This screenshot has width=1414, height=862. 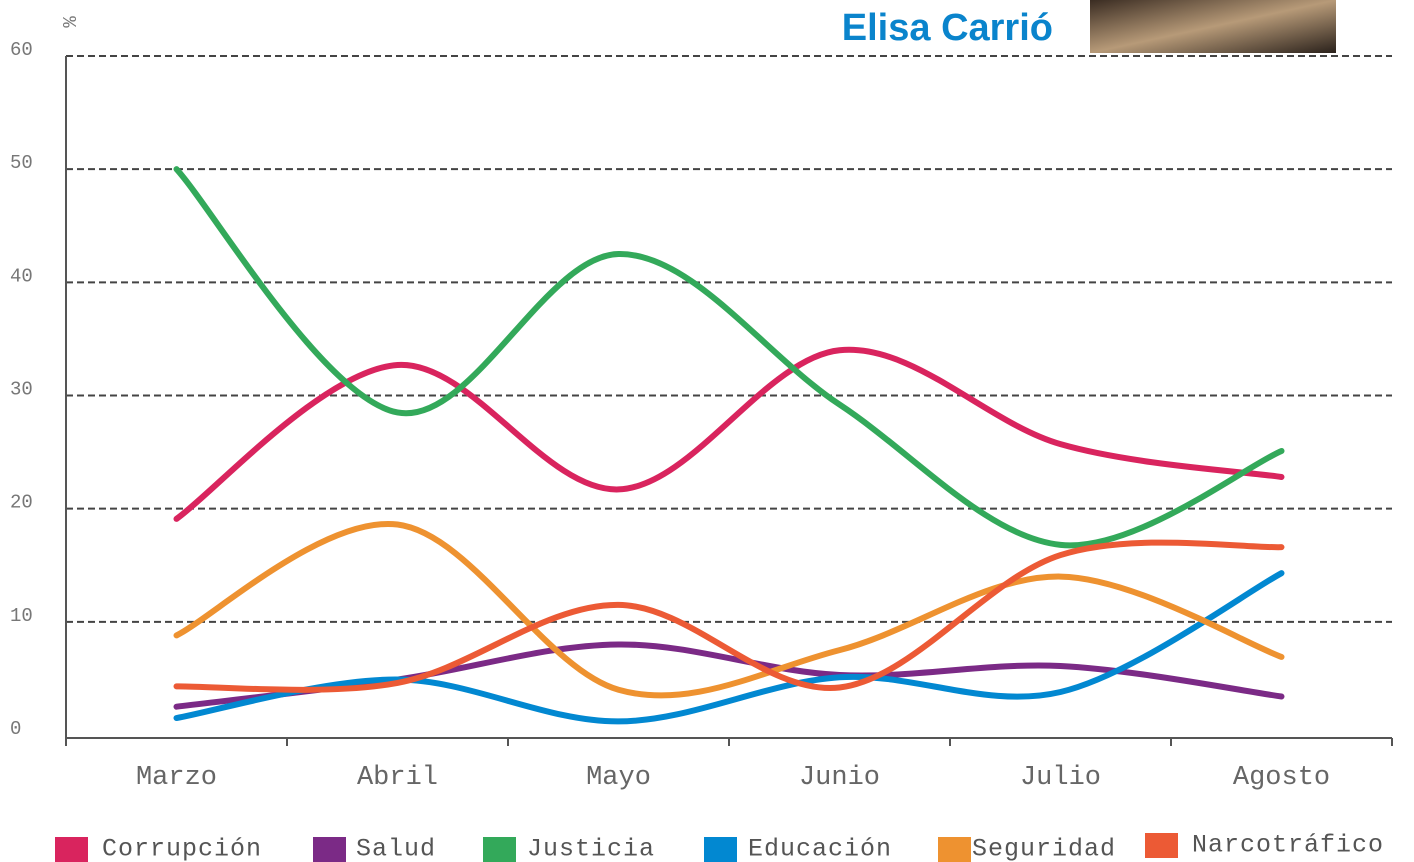 What do you see at coordinates (21, 276) in the screenshot?
I see `y-tick-label: 40` at bounding box center [21, 276].